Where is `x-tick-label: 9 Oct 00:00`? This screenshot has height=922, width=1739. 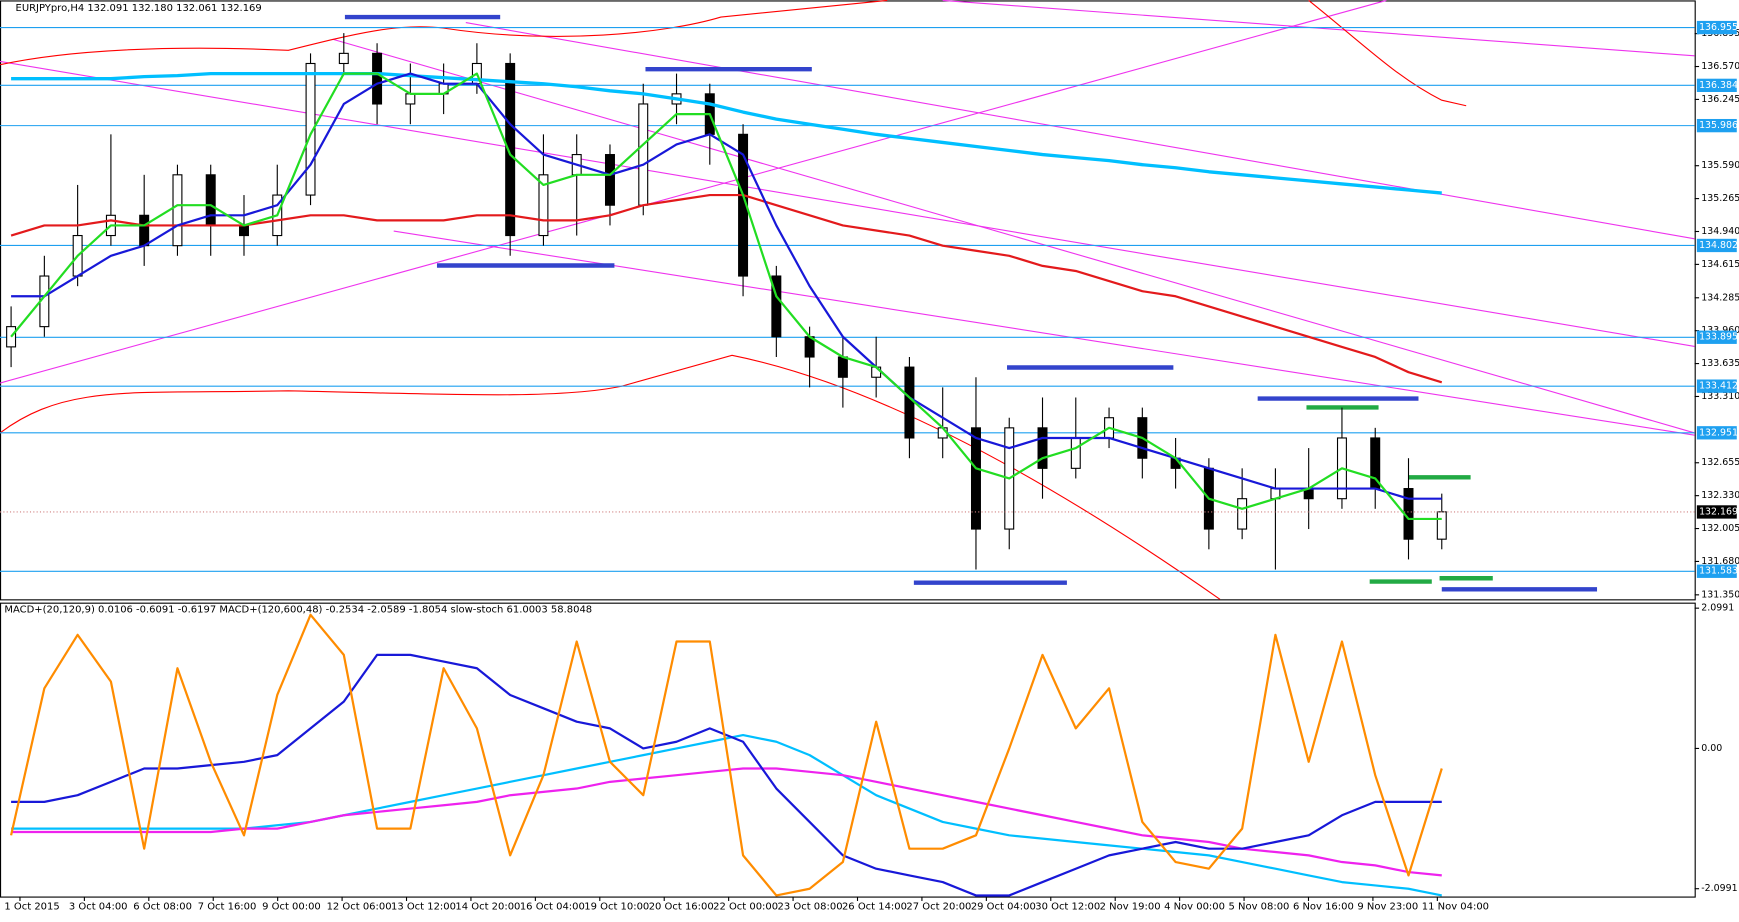 x-tick-label: 9 Oct 00:00 is located at coordinates (291, 907).